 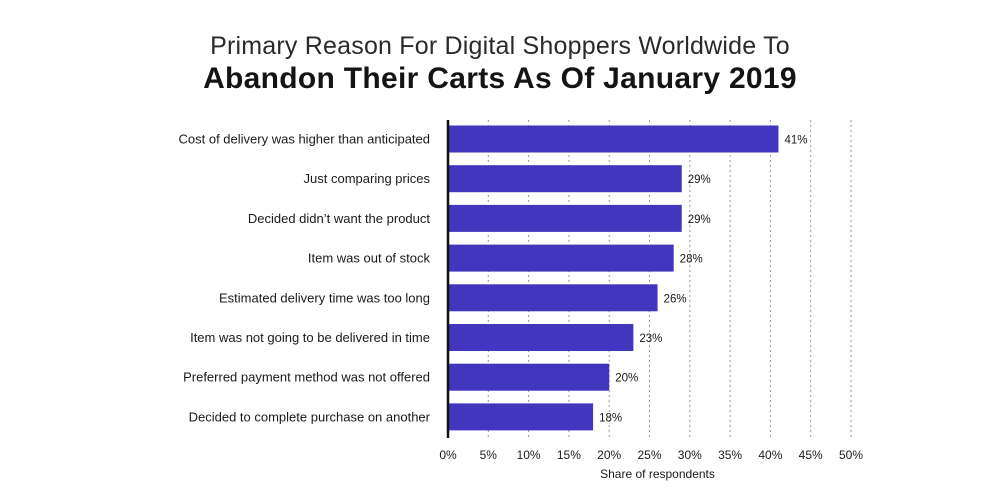 I want to click on value-label: 23%, so click(x=650, y=339).